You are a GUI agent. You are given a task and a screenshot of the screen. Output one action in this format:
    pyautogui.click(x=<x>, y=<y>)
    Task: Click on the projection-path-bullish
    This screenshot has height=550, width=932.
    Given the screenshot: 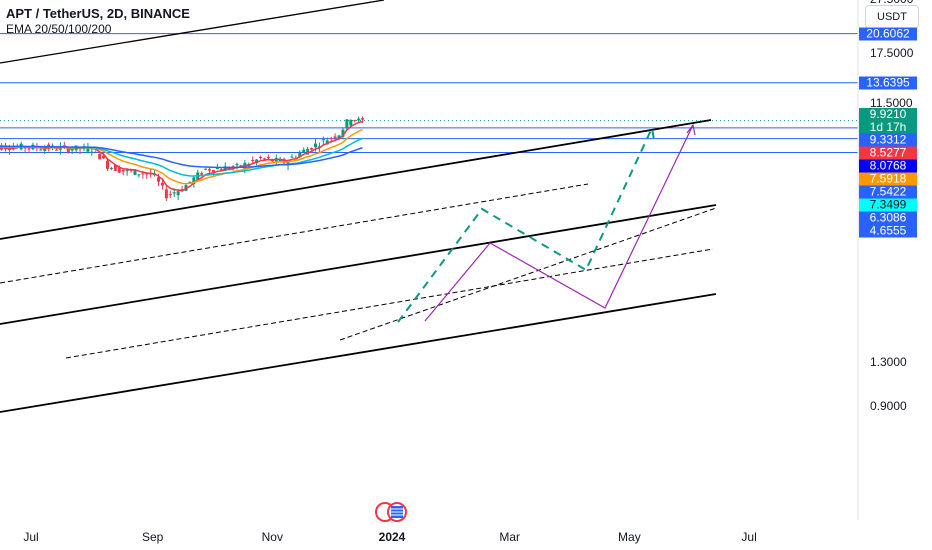 What is the action you would take?
    pyautogui.click(x=526, y=223)
    